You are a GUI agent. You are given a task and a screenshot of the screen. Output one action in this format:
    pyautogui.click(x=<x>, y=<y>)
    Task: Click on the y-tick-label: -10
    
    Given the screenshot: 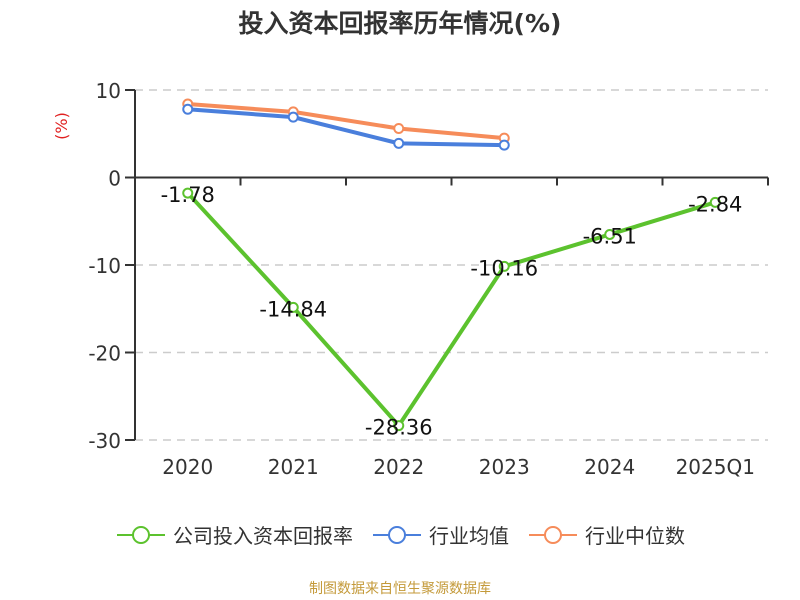 What is the action you would take?
    pyautogui.click(x=104, y=266)
    